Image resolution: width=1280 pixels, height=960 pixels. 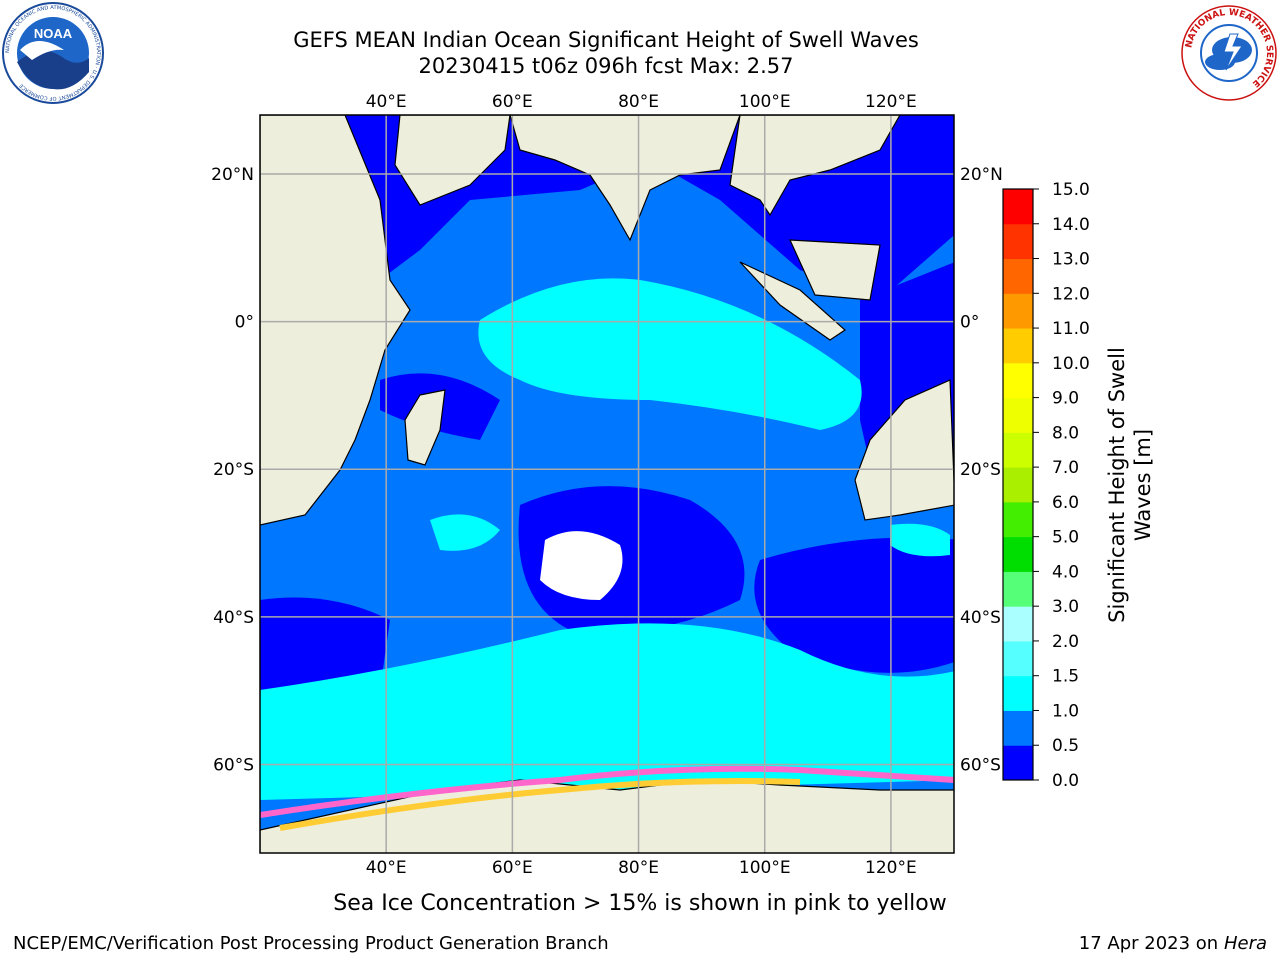 What do you see at coordinates (904, 450) in the screenshot?
I see `land-australia` at bounding box center [904, 450].